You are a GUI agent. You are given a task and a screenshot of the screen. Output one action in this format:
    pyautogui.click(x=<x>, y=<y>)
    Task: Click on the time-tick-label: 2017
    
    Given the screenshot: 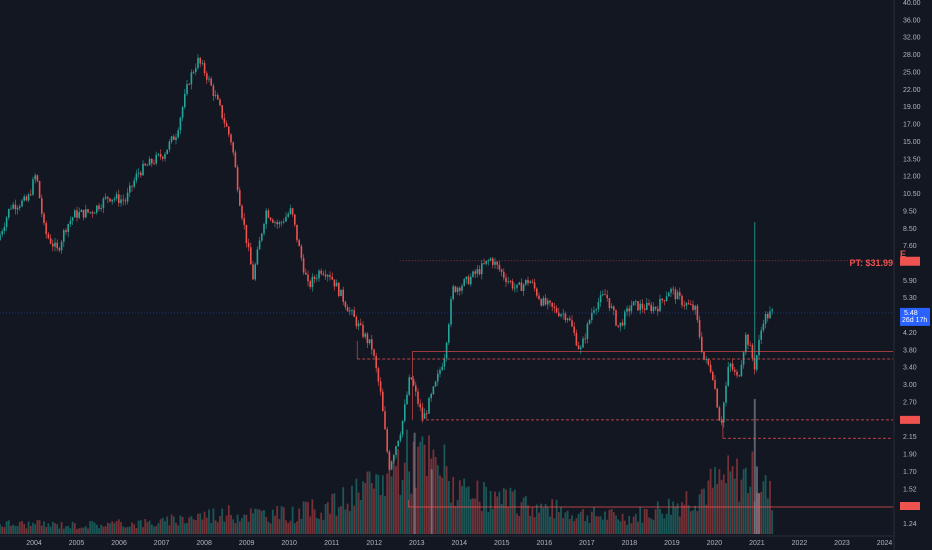 What is the action you would take?
    pyautogui.click(x=587, y=543)
    